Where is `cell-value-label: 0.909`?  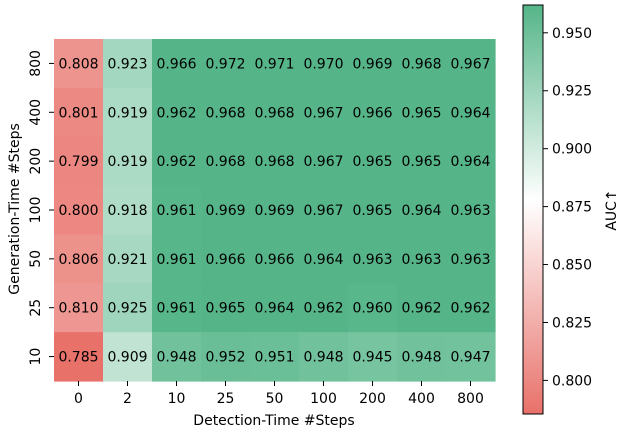
cell-value-label: 0.909 is located at coordinates (127, 358).